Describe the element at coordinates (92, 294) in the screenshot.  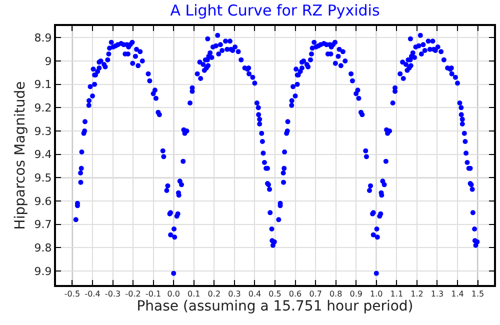
I see `x-tick-label: -0.4` at that location.